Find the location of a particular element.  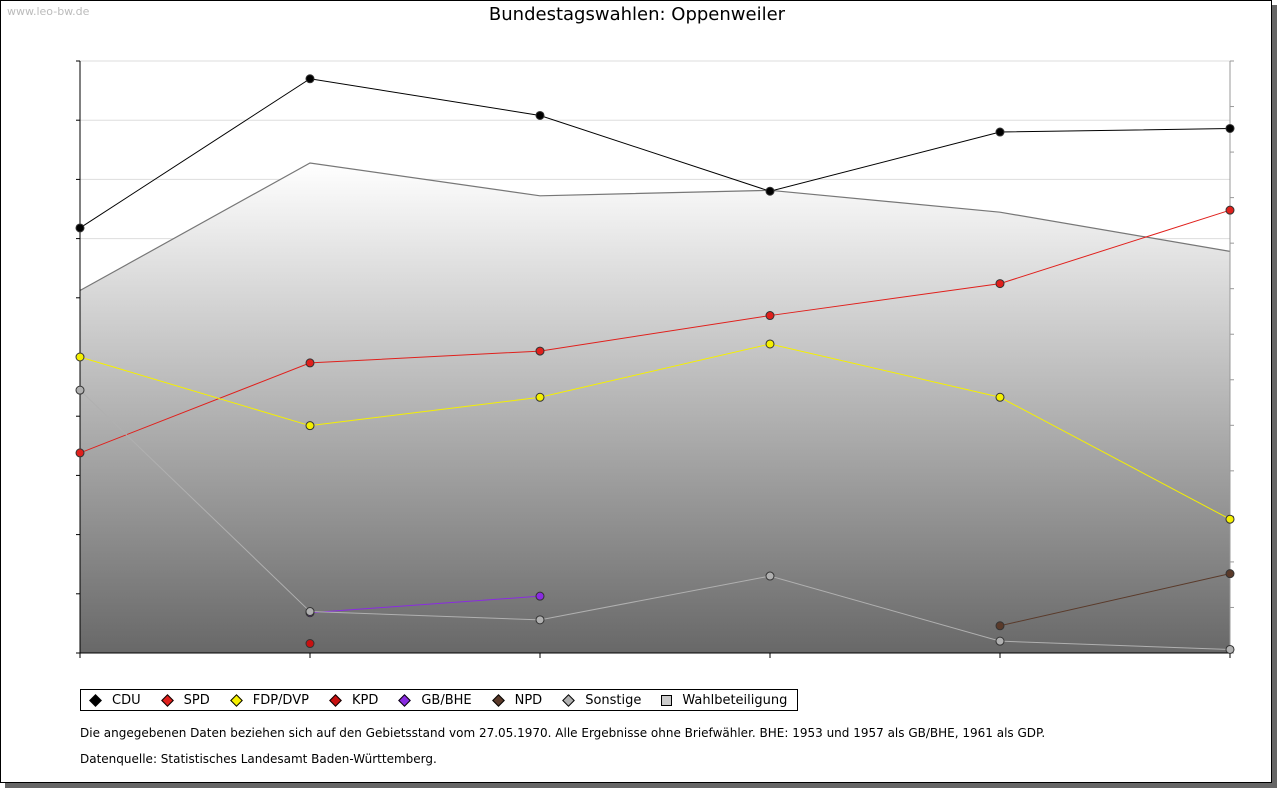

legend-item: GB/BHE is located at coordinates (434, 700).